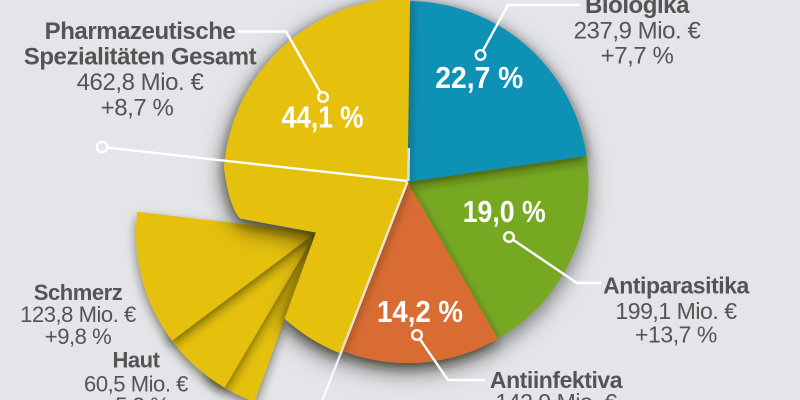  What do you see at coordinates (676, 311) in the screenshot?
I see `svg-text: 199,1 Mio. €` at bounding box center [676, 311].